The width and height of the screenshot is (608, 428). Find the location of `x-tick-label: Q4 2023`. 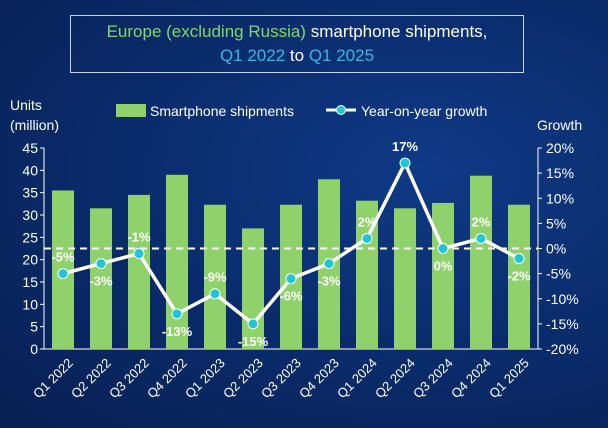

x-tick-label: Q4 2023 is located at coordinates (319, 378).